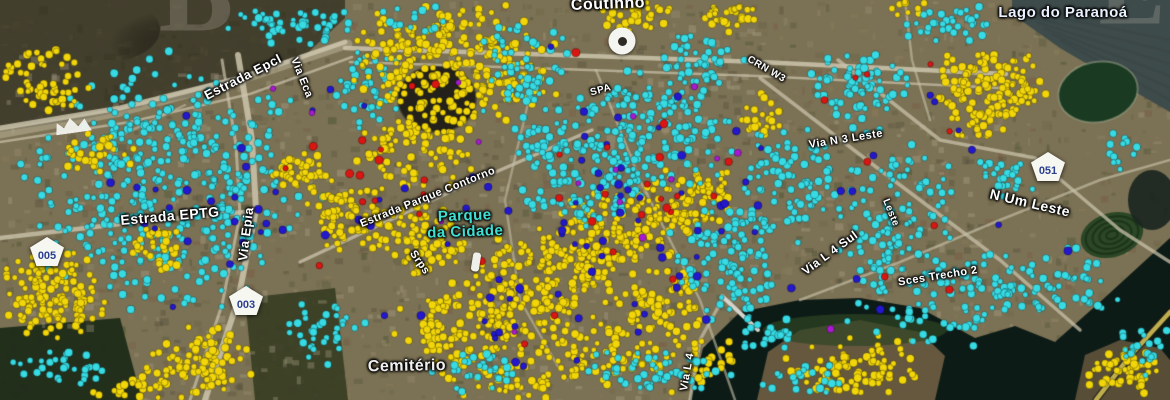 Image resolution: width=1170 pixels, height=400 pixels. What do you see at coordinates (622, 41) in the screenshot?
I see `monument-circle-icon` at bounding box center [622, 41].